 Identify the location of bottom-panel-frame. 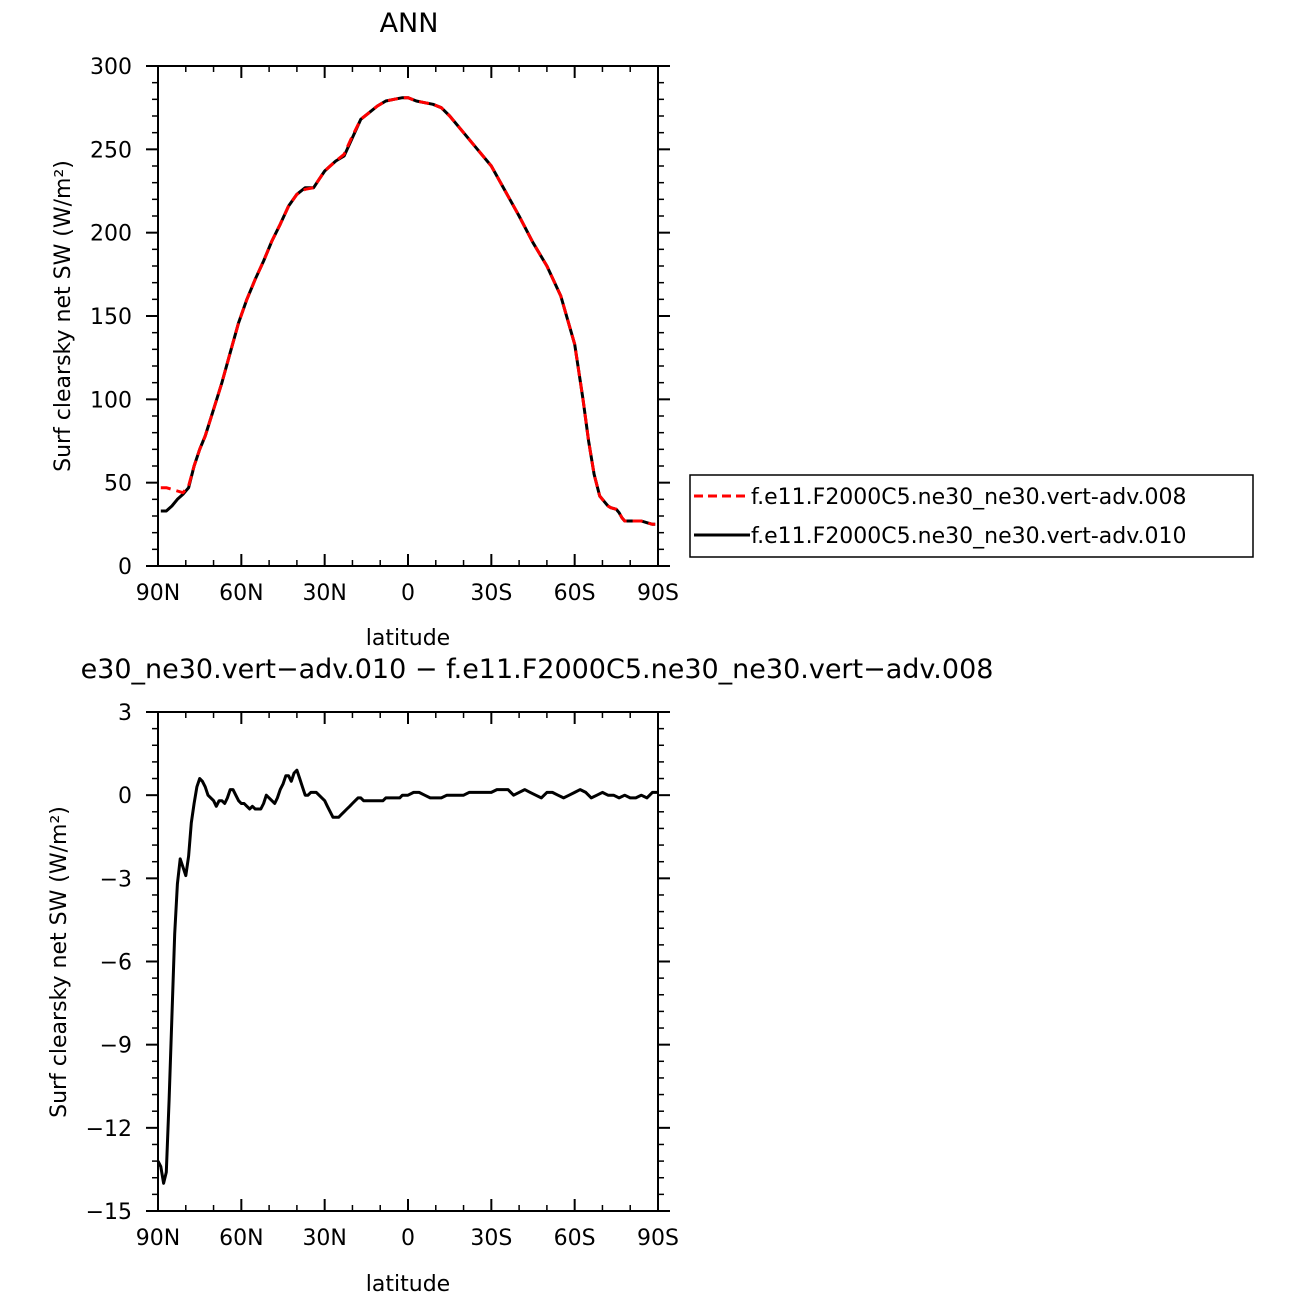
(408, 961).